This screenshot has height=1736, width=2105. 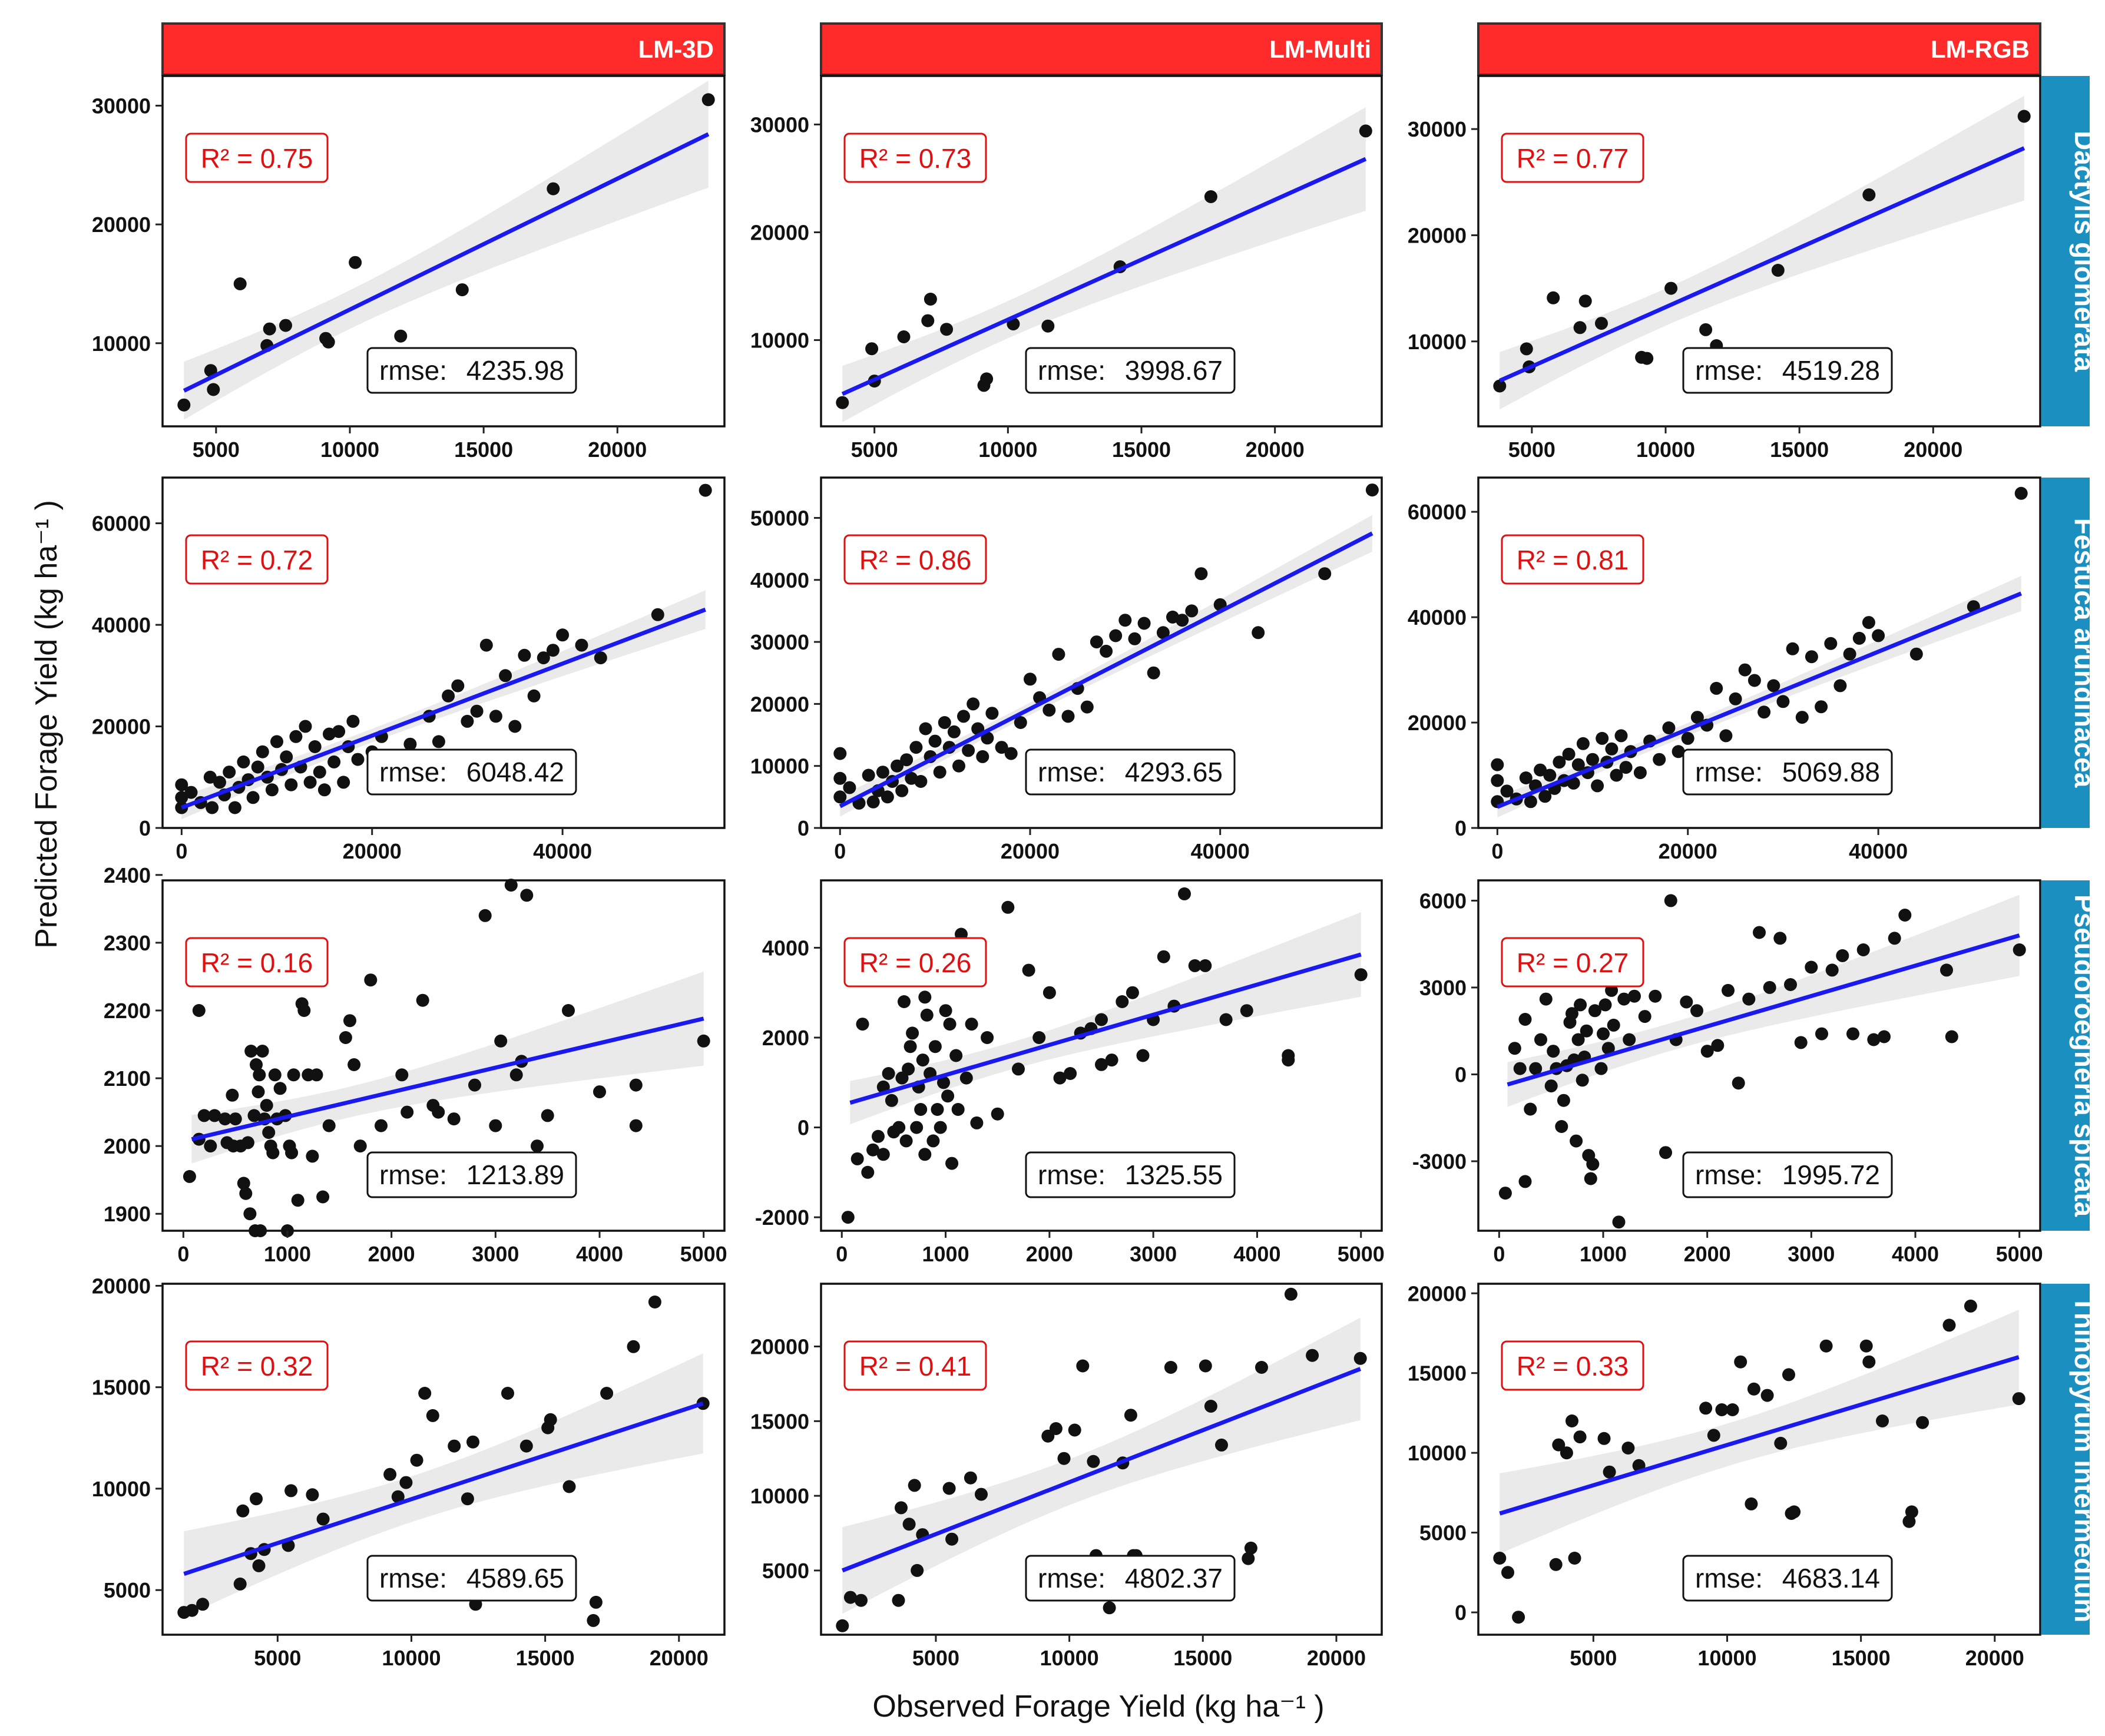 What do you see at coordinates (127, 1011) in the screenshot?
I see `y-tick-label: 2200` at bounding box center [127, 1011].